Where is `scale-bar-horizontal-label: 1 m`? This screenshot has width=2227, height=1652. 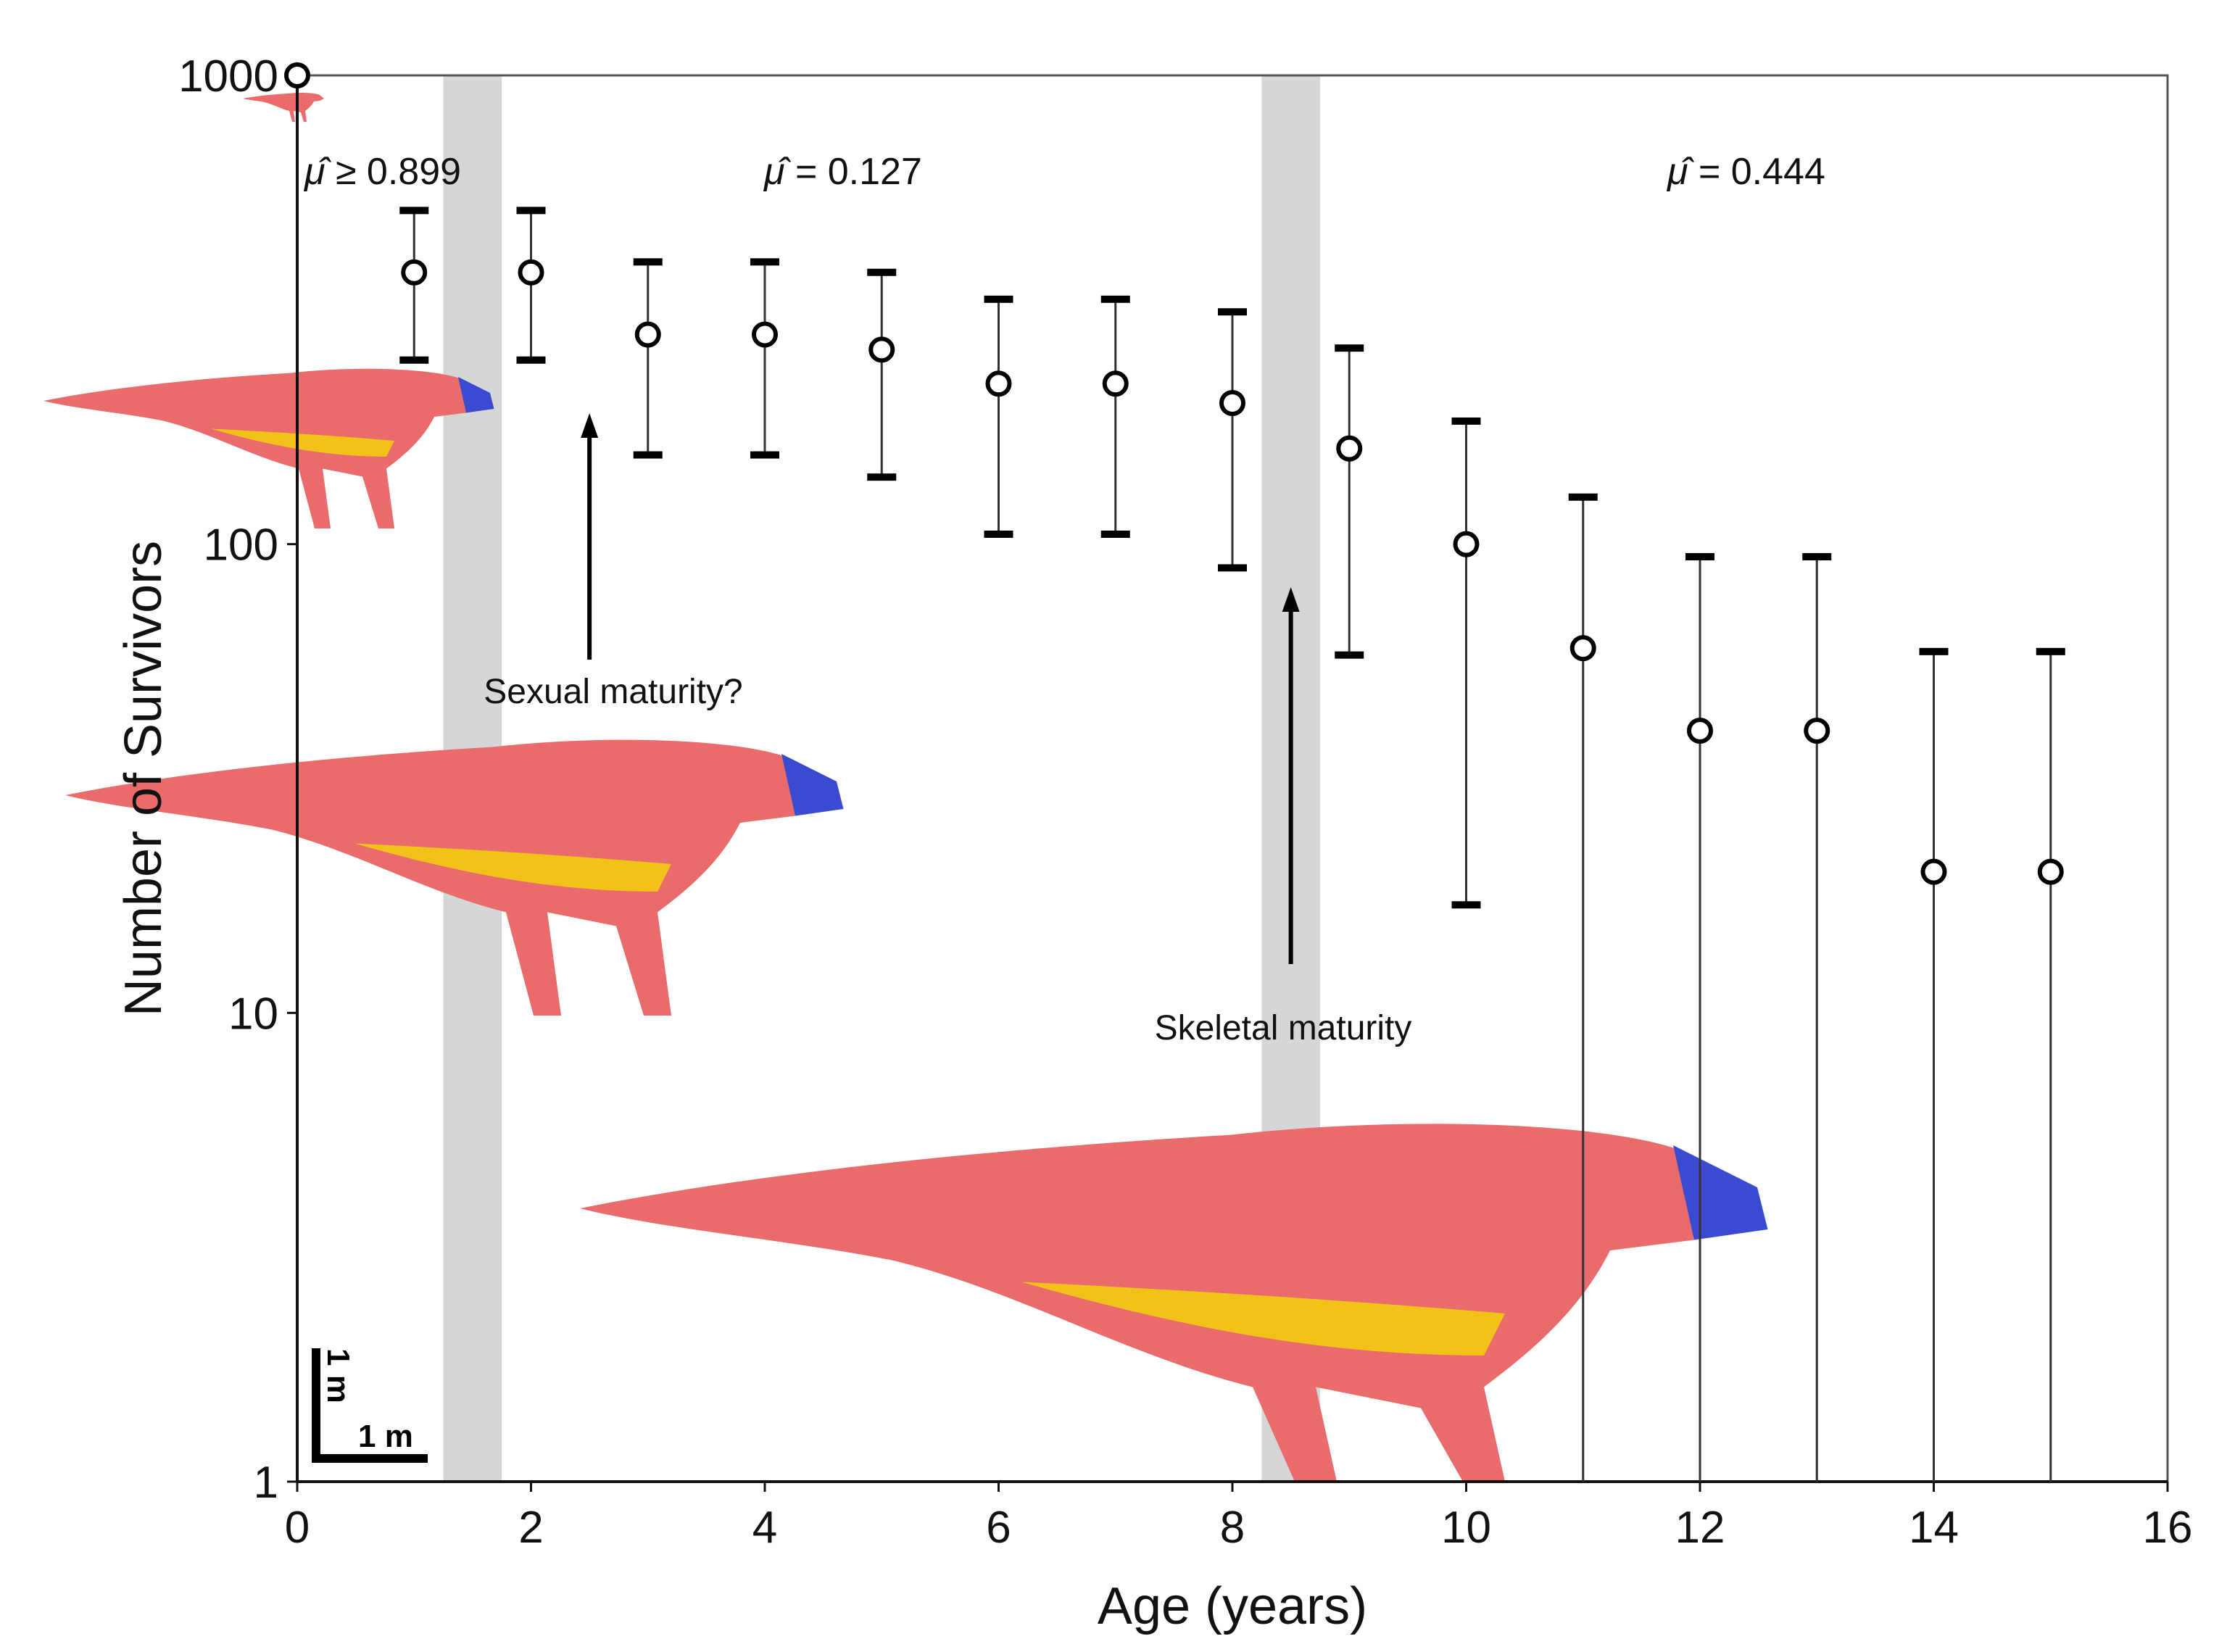
scale-bar-horizontal-label: 1 m is located at coordinates (386, 1436).